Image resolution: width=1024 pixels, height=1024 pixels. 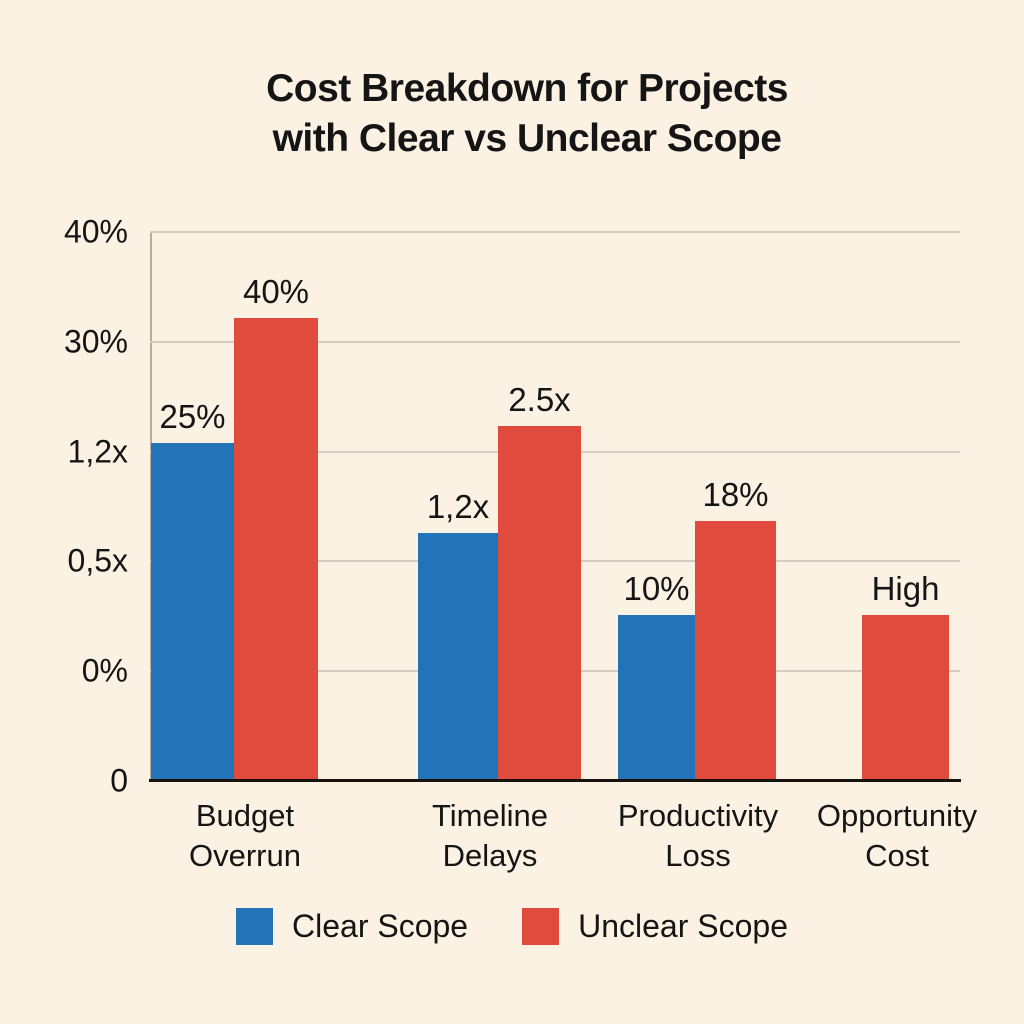 What do you see at coordinates (97, 560) in the screenshot?
I see `y-tick-label: 0,5x` at bounding box center [97, 560].